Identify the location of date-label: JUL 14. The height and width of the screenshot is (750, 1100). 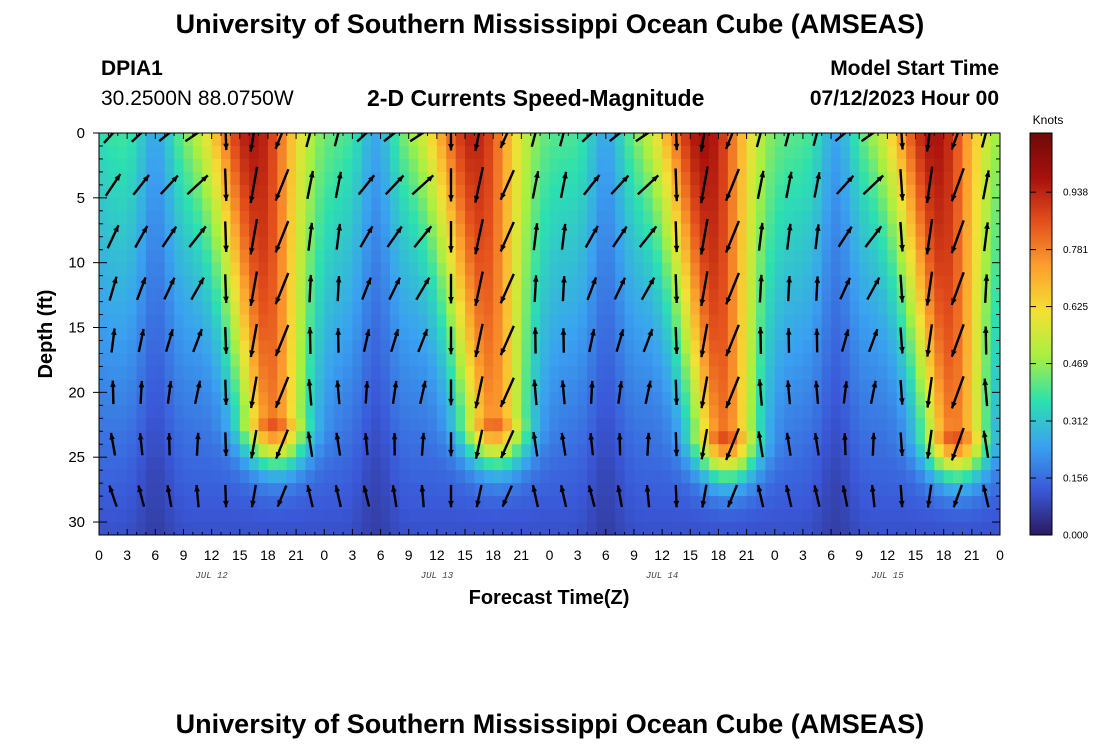
(662, 576).